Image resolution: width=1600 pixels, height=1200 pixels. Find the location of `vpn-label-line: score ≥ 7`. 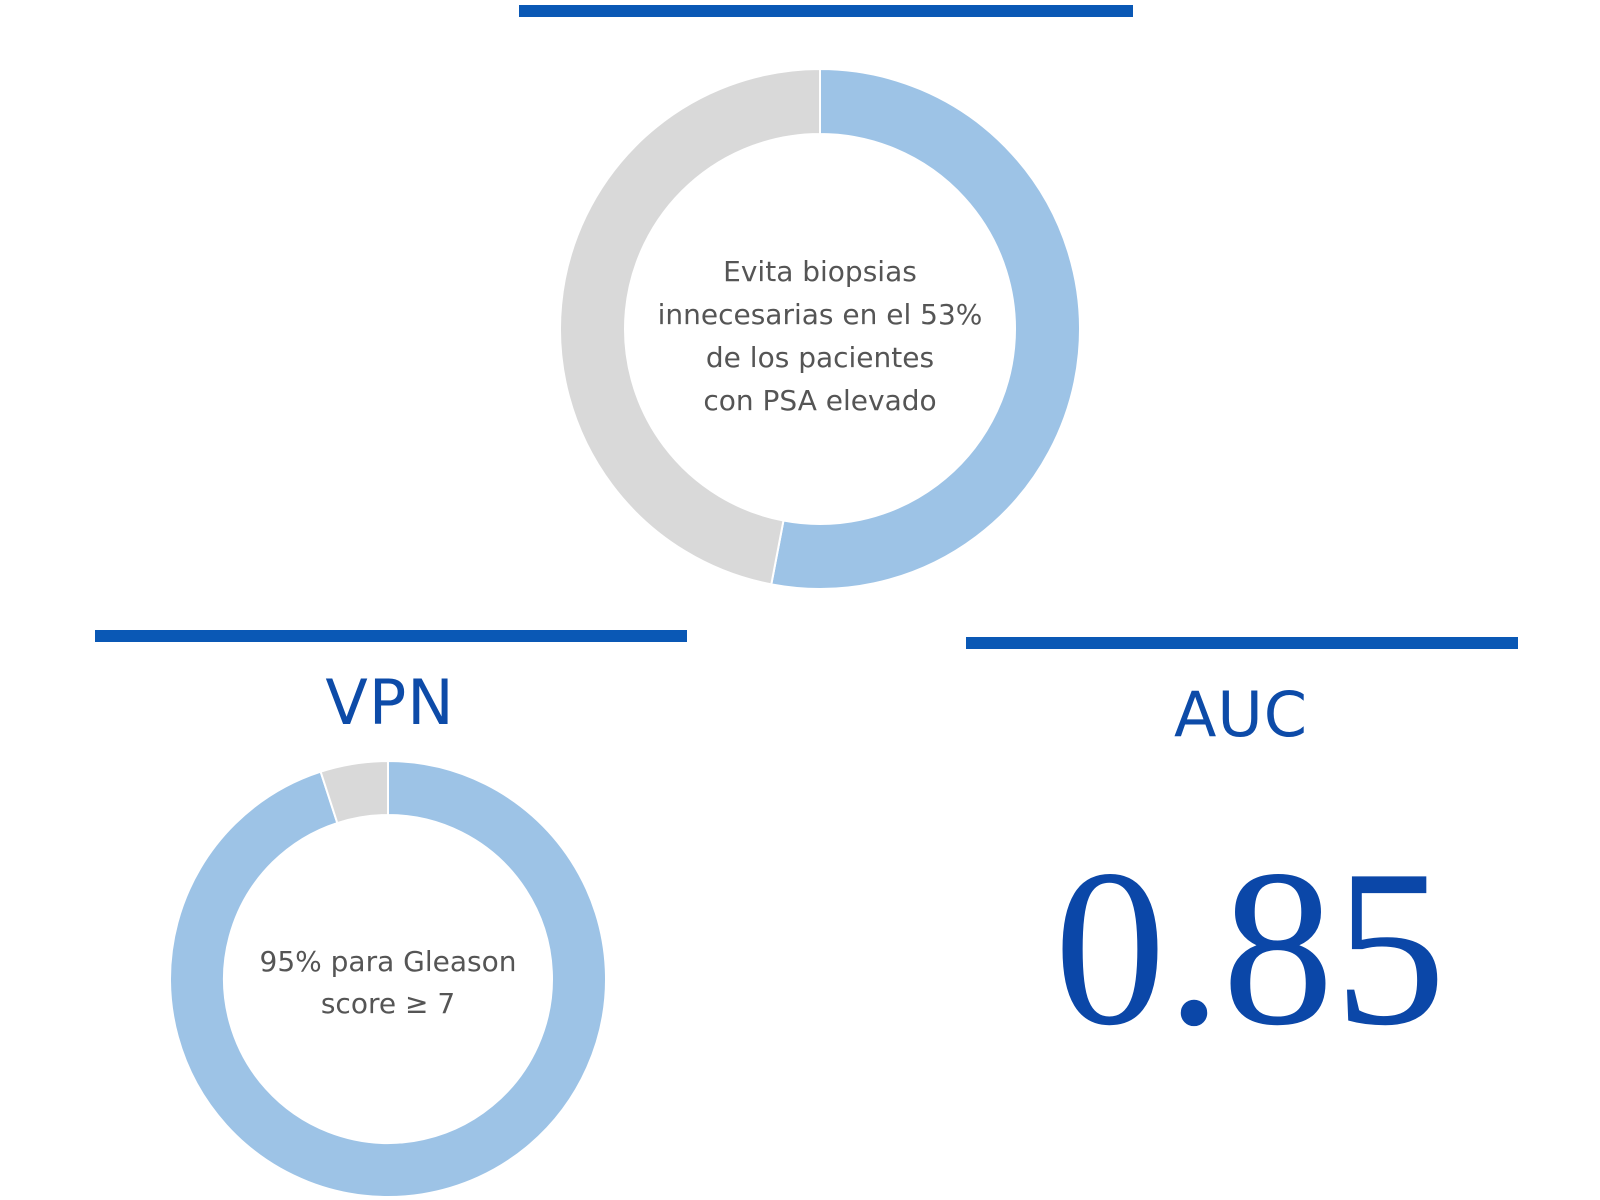

vpn-label-line: score ≥ 7 is located at coordinates (388, 1003).